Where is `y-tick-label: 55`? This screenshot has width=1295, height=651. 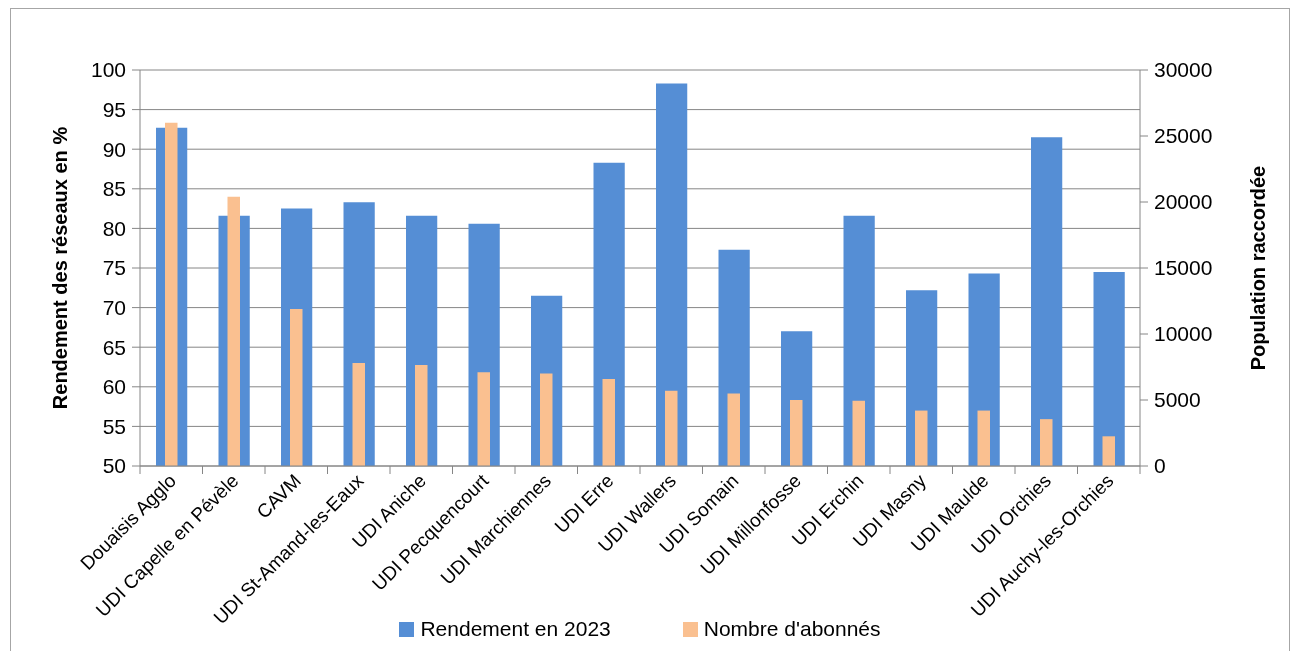
y-tick-label: 55 is located at coordinates (114, 426).